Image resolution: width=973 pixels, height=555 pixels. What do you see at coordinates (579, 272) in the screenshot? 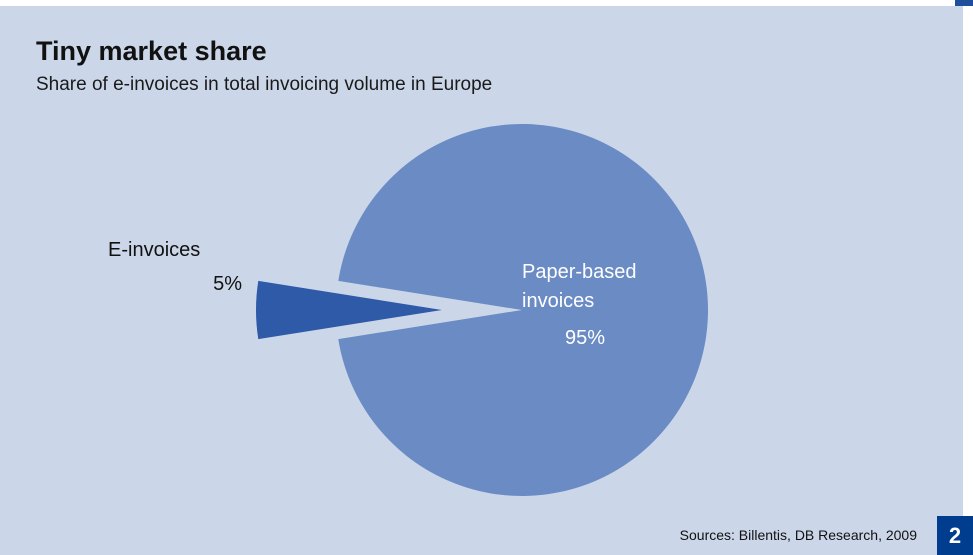
I see `slice-label-paper-line1: Paper-based` at bounding box center [579, 272].